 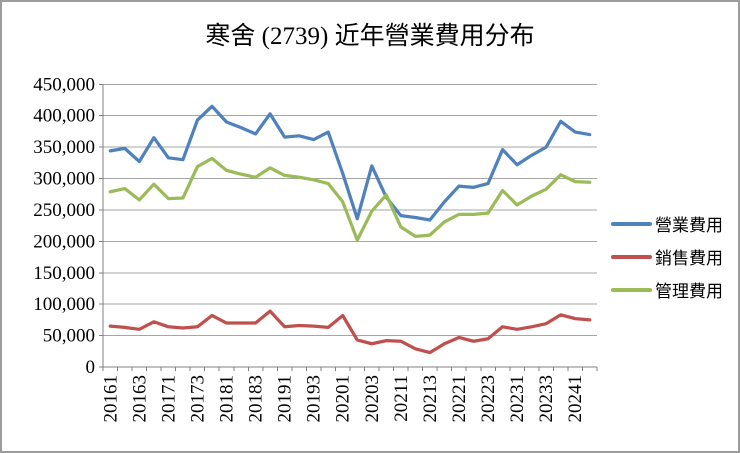 What do you see at coordinates (350, 332) in the screenshot?
I see `series-line-selling-expenses` at bounding box center [350, 332].